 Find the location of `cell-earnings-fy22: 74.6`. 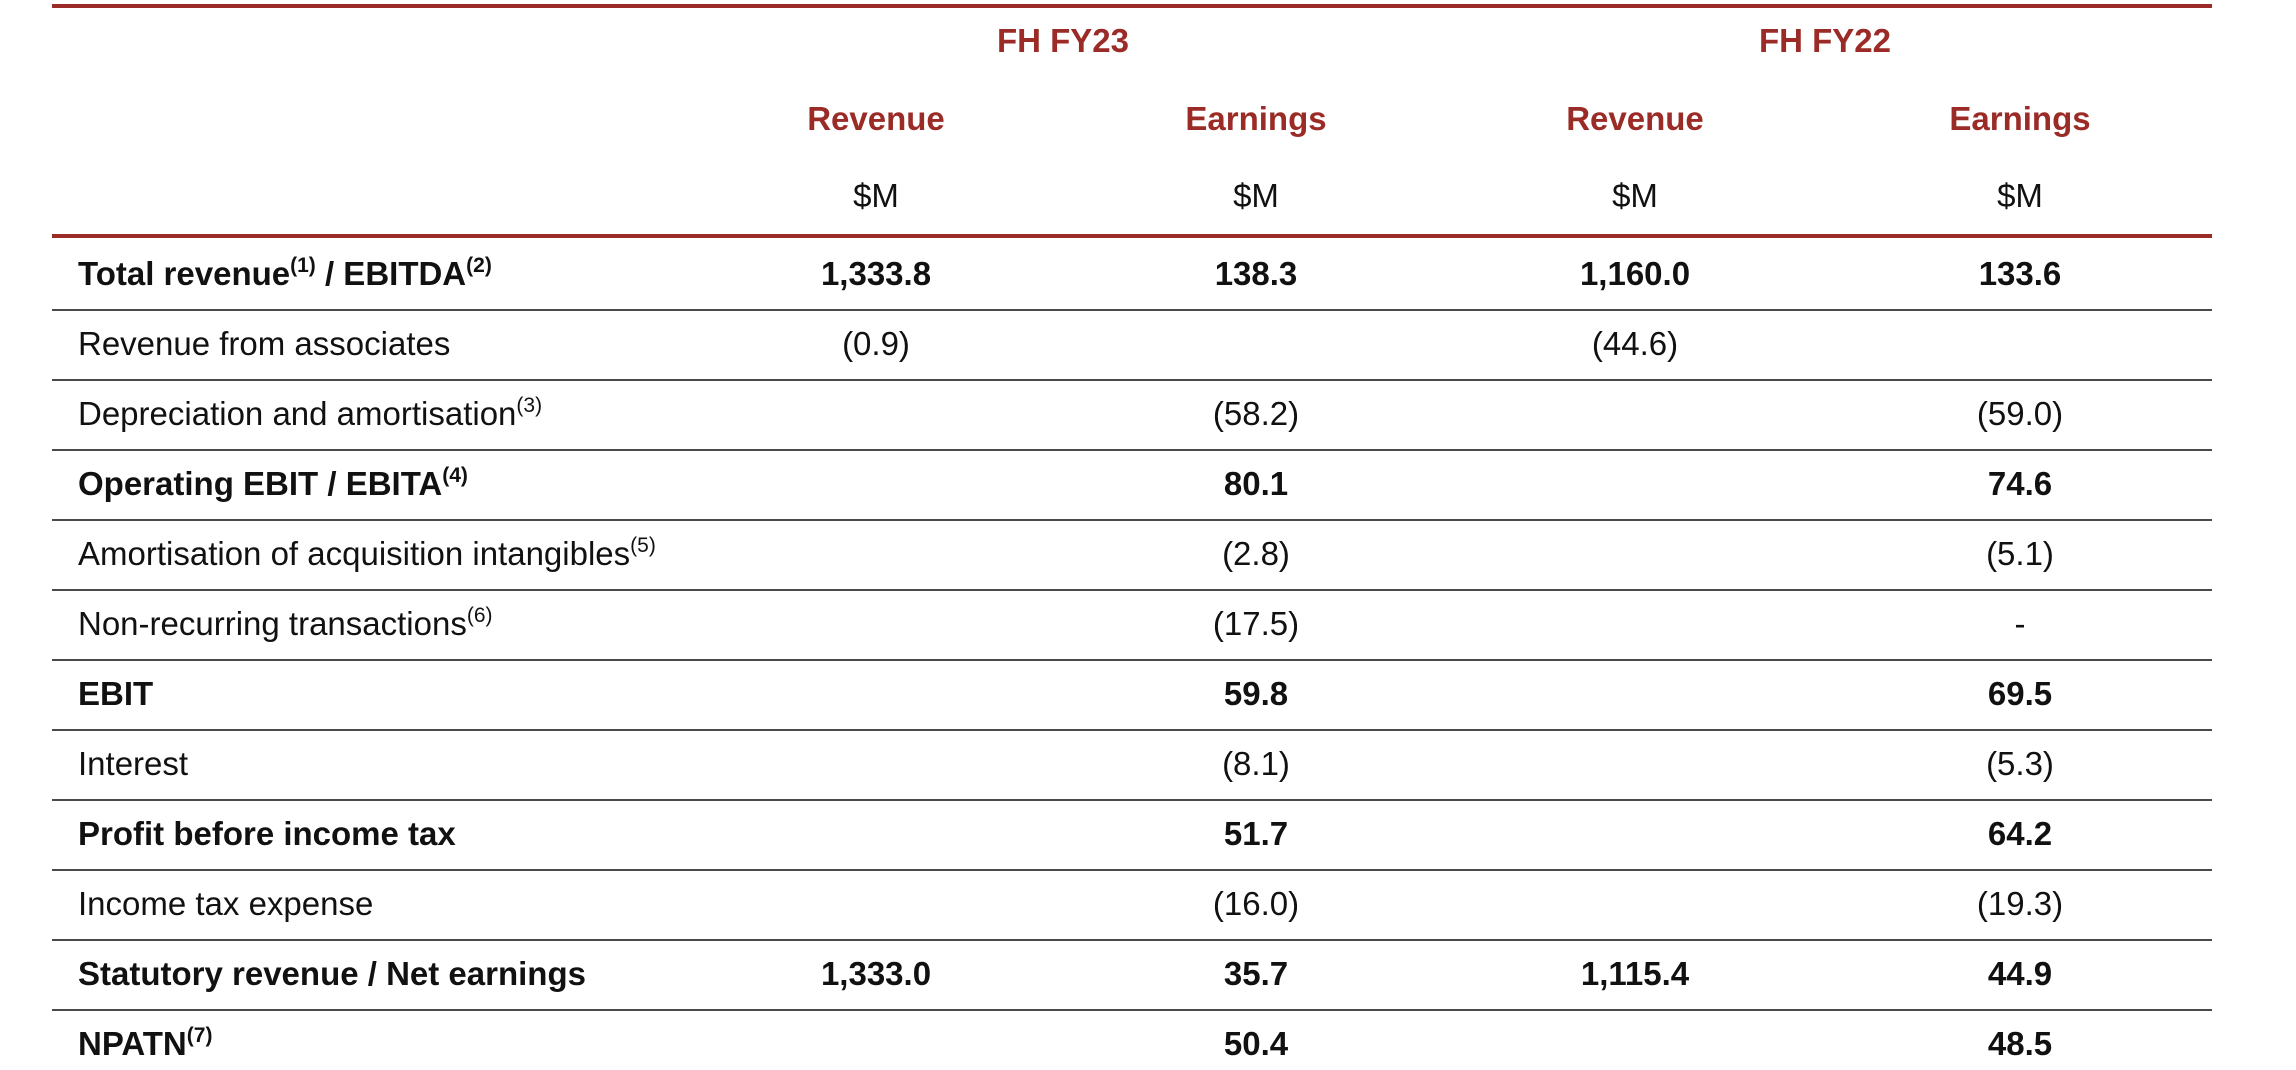

cell-earnings-fy22: 74.6 is located at coordinates (2020, 483).